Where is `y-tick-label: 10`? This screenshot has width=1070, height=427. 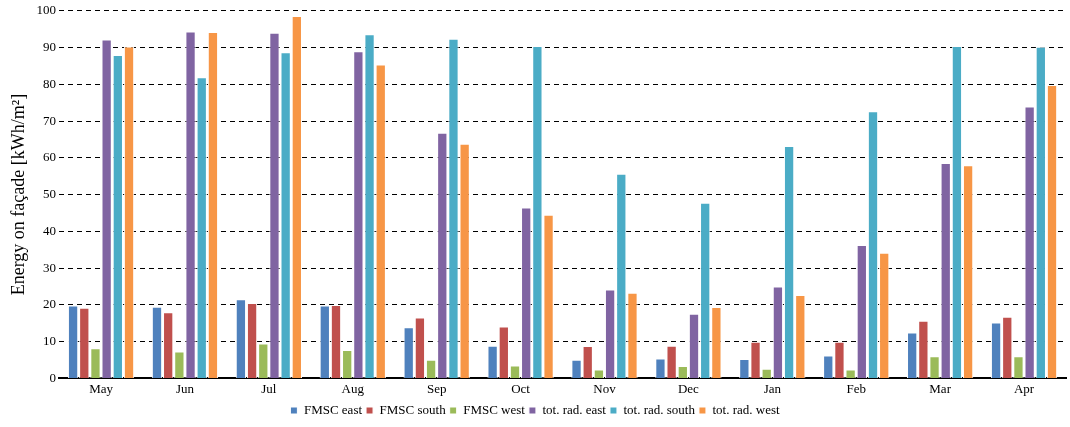 y-tick-label: 10 is located at coordinates (50, 341).